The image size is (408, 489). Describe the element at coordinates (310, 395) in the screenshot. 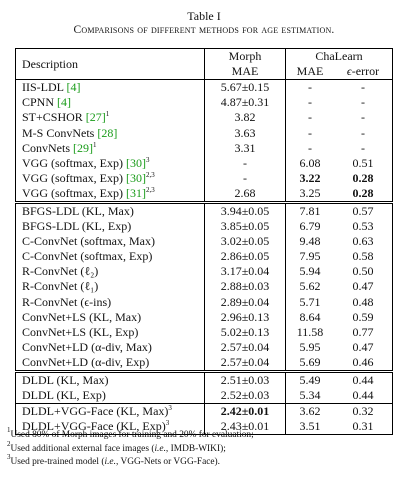

I see `chalearn-mae-cell: 5.34` at that location.